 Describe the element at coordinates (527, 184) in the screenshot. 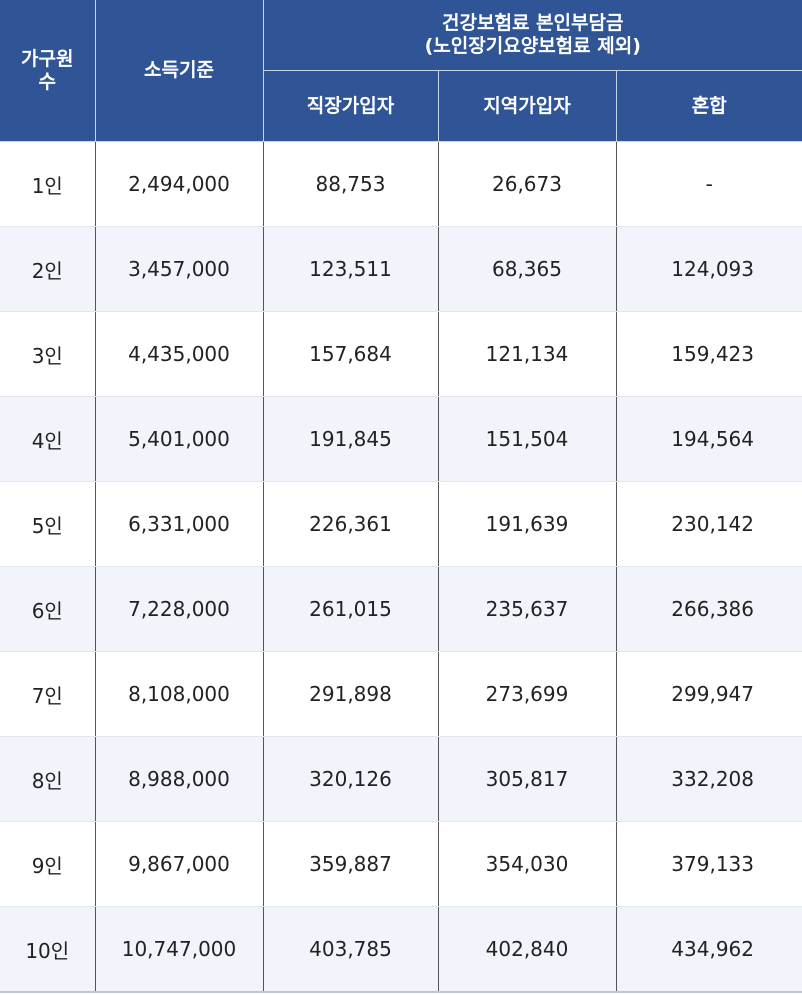

I see `cell-regional: 26,673` at that location.